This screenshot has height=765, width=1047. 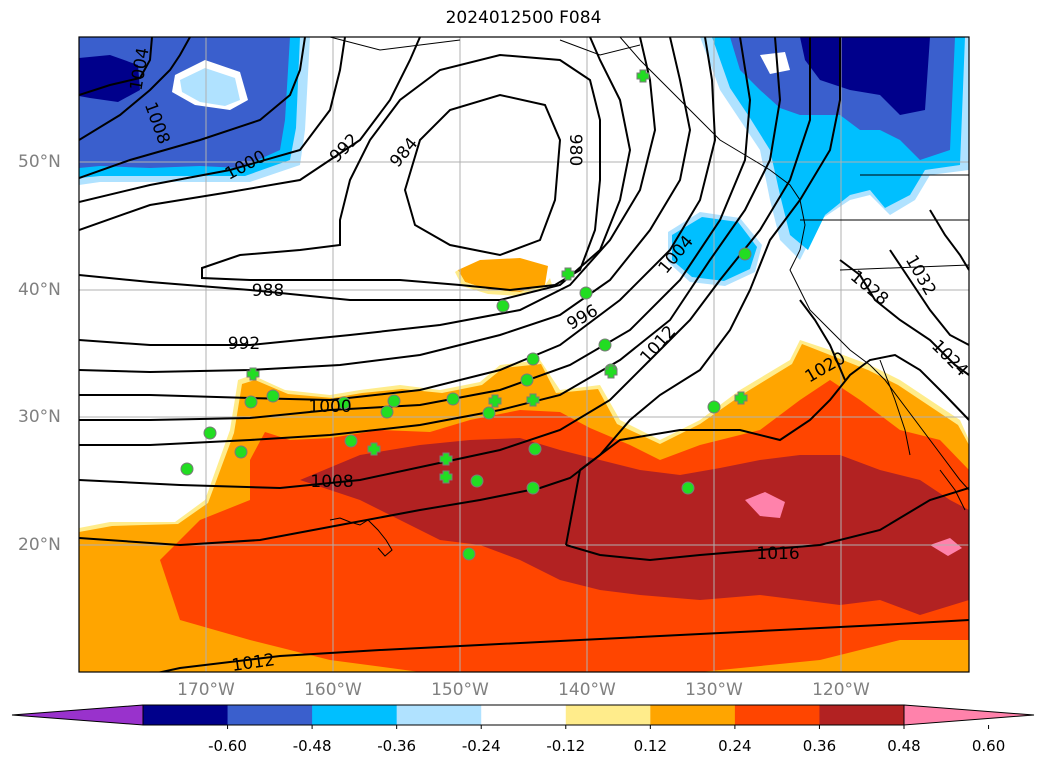 I want to click on lon-label-140w: 140°W, so click(x=587, y=690).